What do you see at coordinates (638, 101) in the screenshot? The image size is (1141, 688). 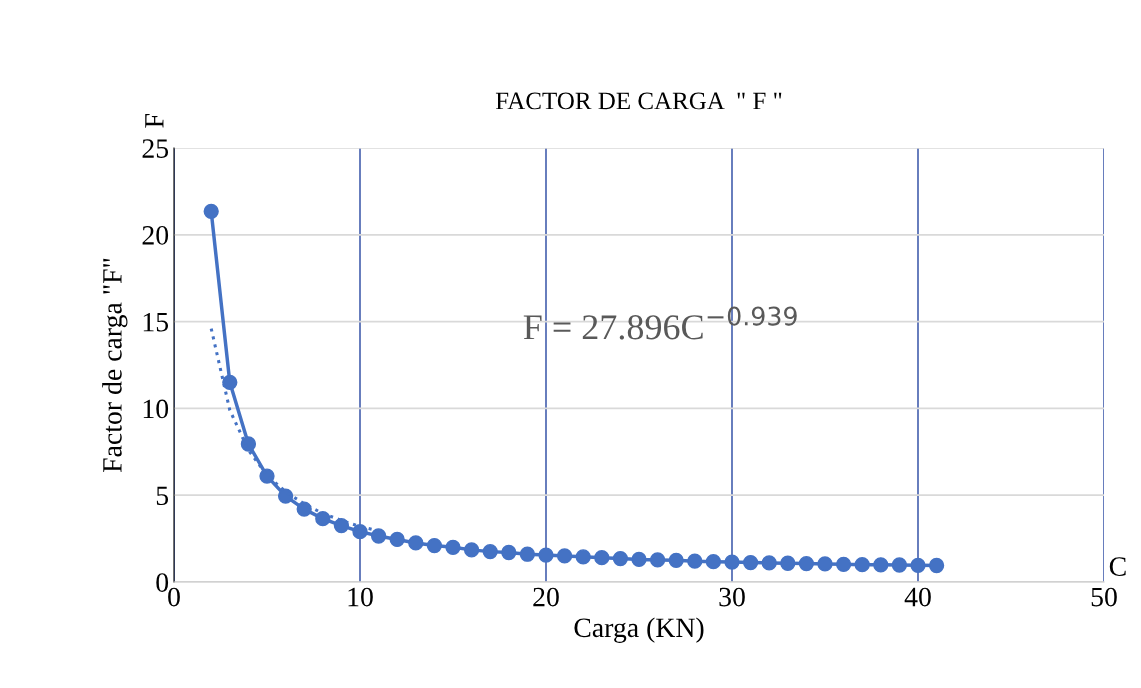 I see `chart-title: FACTOR DE CARGA " F "` at bounding box center [638, 101].